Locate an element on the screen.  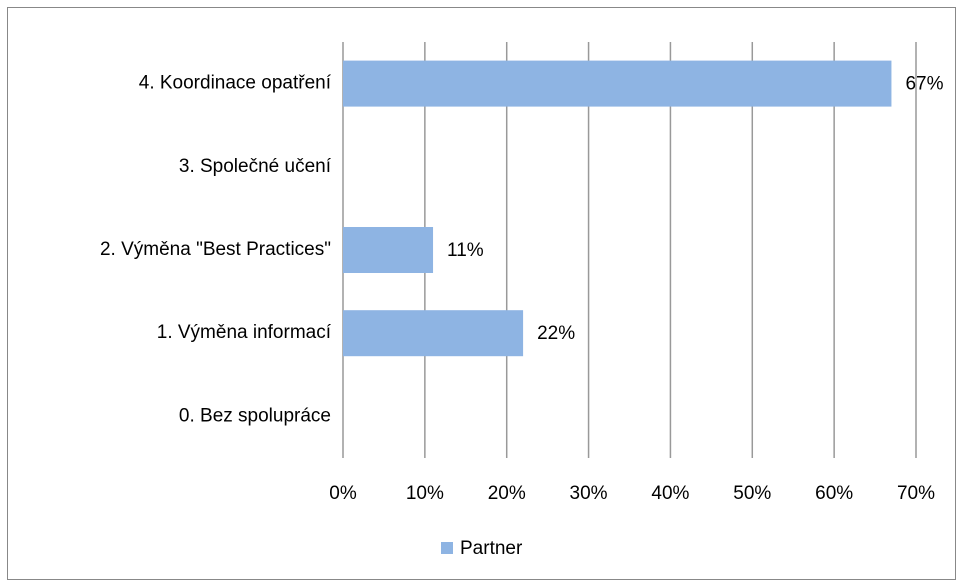
y-tick-label: 1. Výměna informací is located at coordinates (244, 332).